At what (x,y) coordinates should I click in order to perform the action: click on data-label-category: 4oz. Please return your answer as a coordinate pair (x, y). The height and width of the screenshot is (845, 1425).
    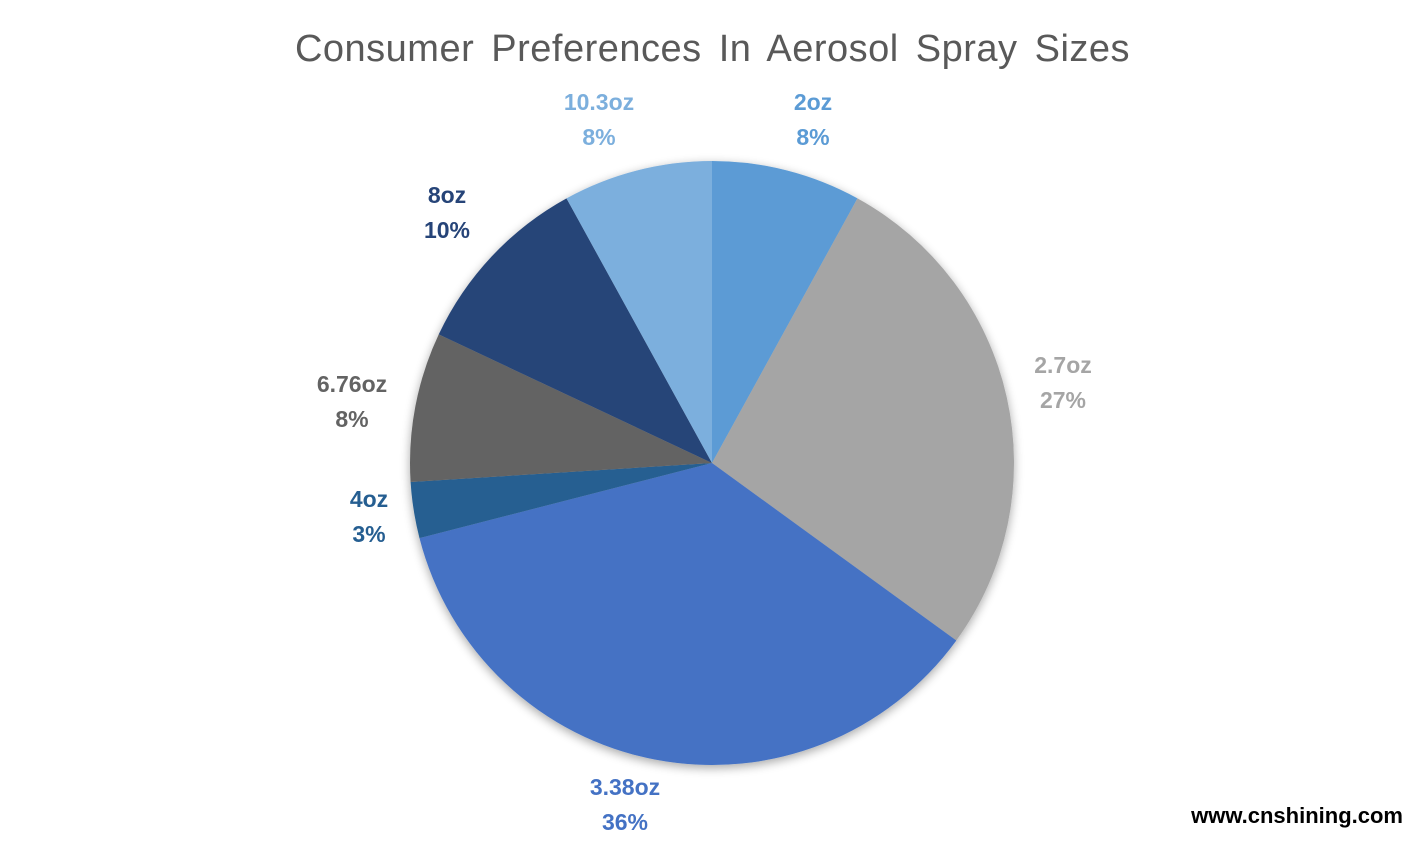
    Looking at the image, I should click on (369, 499).